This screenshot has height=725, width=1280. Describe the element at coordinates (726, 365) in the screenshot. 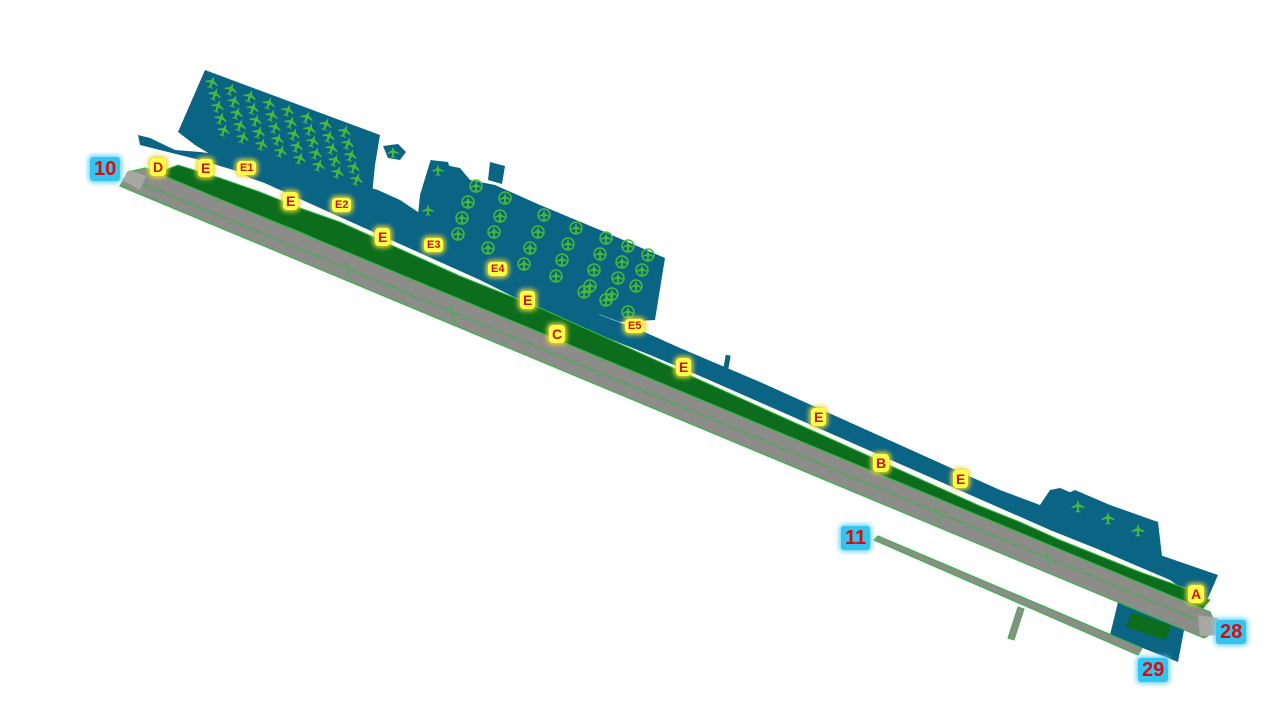

I see `apron-stub` at that location.